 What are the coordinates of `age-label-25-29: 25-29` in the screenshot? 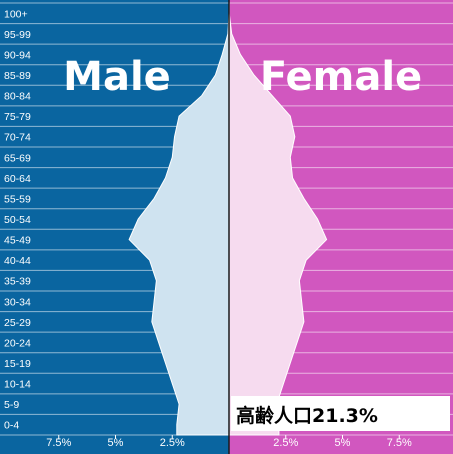 It's located at (17, 323).